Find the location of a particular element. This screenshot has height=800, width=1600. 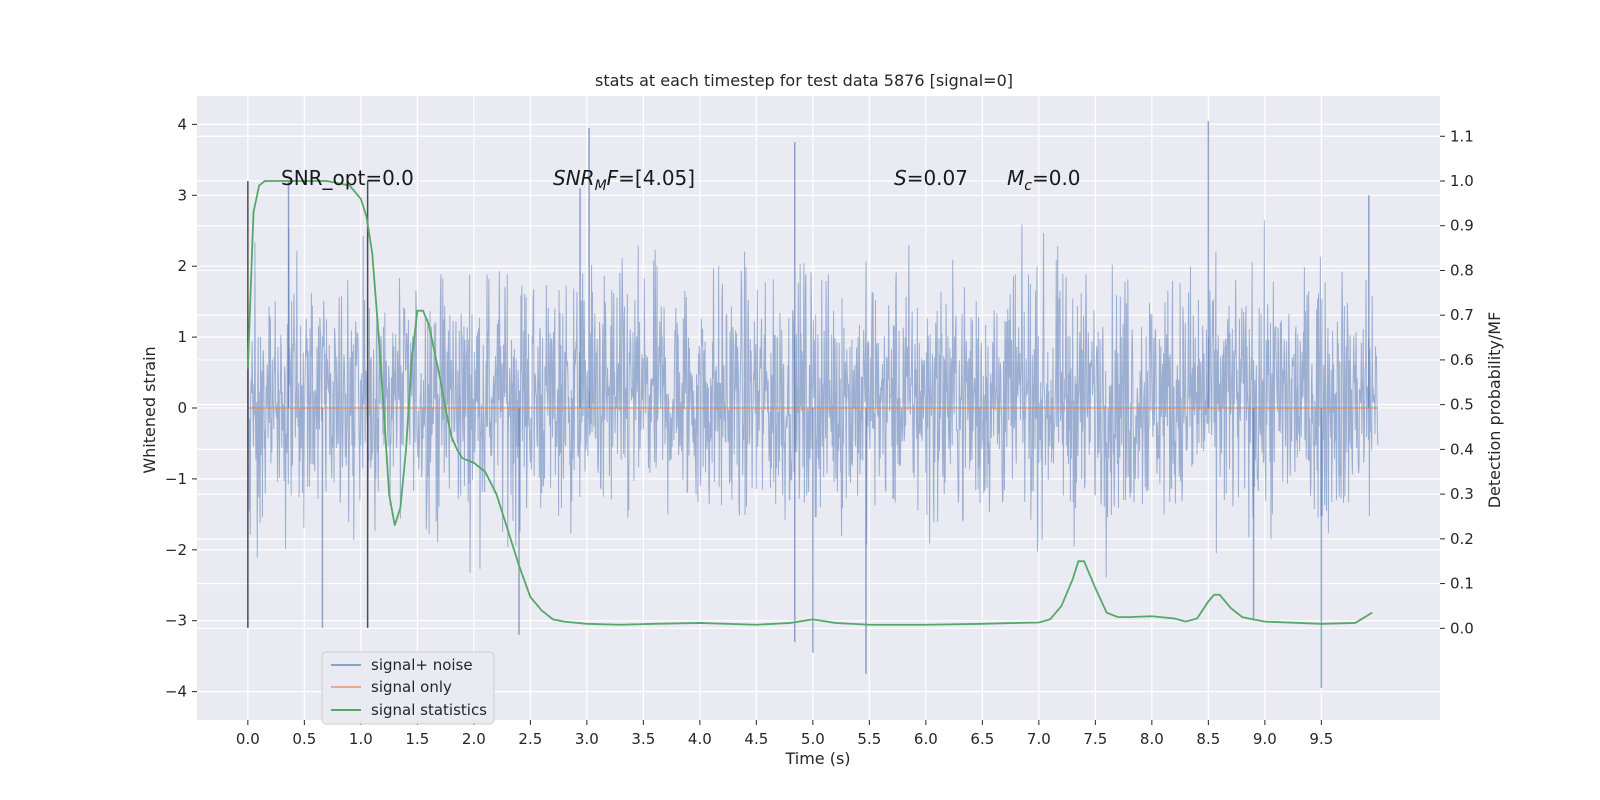

y-tick-label: −2 is located at coordinates (176, 550).